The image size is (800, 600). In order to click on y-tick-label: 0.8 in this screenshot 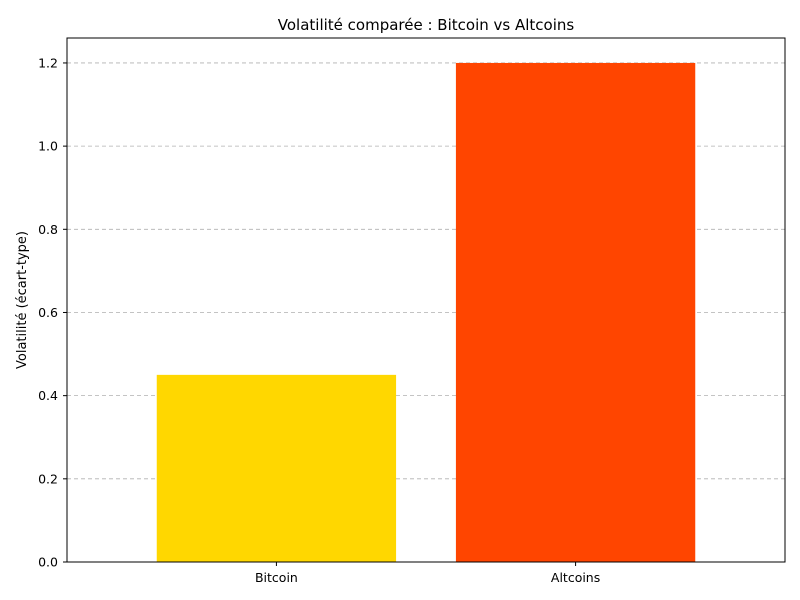, I will do `click(48, 229)`.